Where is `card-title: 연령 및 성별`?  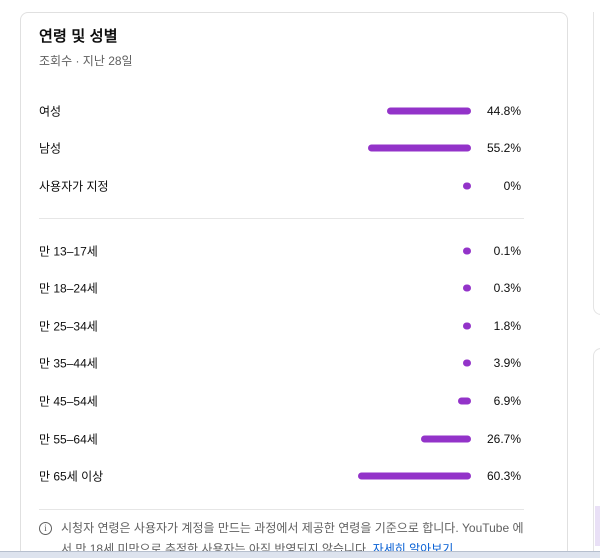
card-title: 연령 및 성별 is located at coordinates (78, 36).